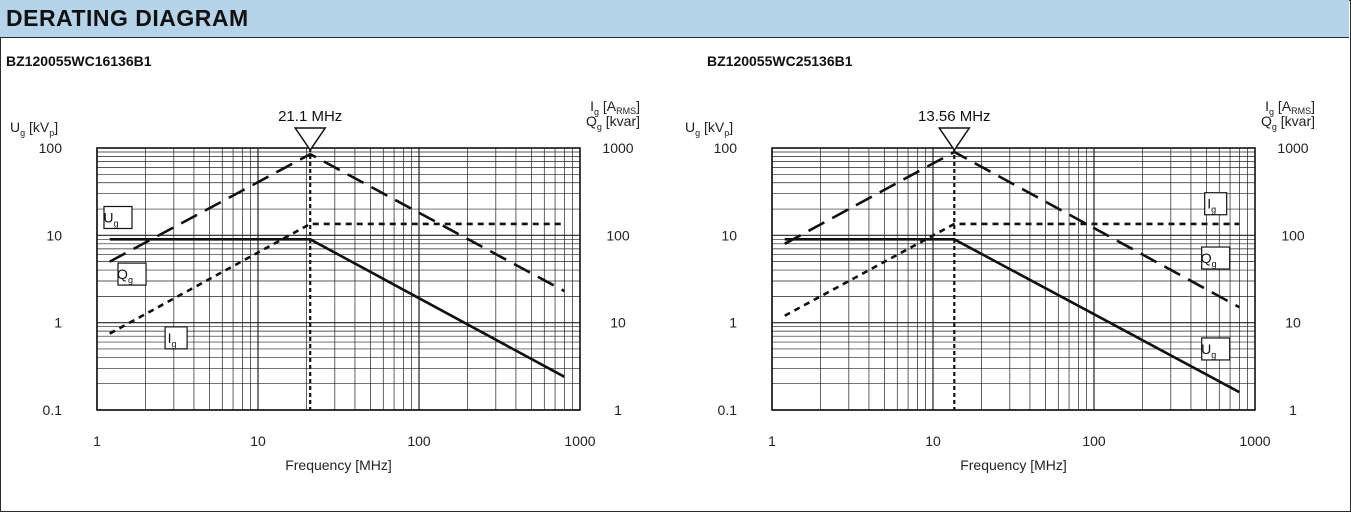 The height and width of the screenshot is (512, 1351). What do you see at coordinates (127, 18) in the screenshot?
I see `page-title: DERATING DIAGRAM` at bounding box center [127, 18].